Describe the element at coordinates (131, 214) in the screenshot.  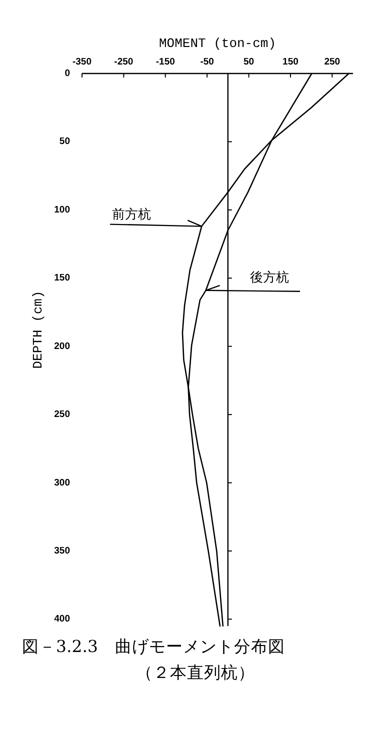
I see `annotation: 前方杭` at that location.